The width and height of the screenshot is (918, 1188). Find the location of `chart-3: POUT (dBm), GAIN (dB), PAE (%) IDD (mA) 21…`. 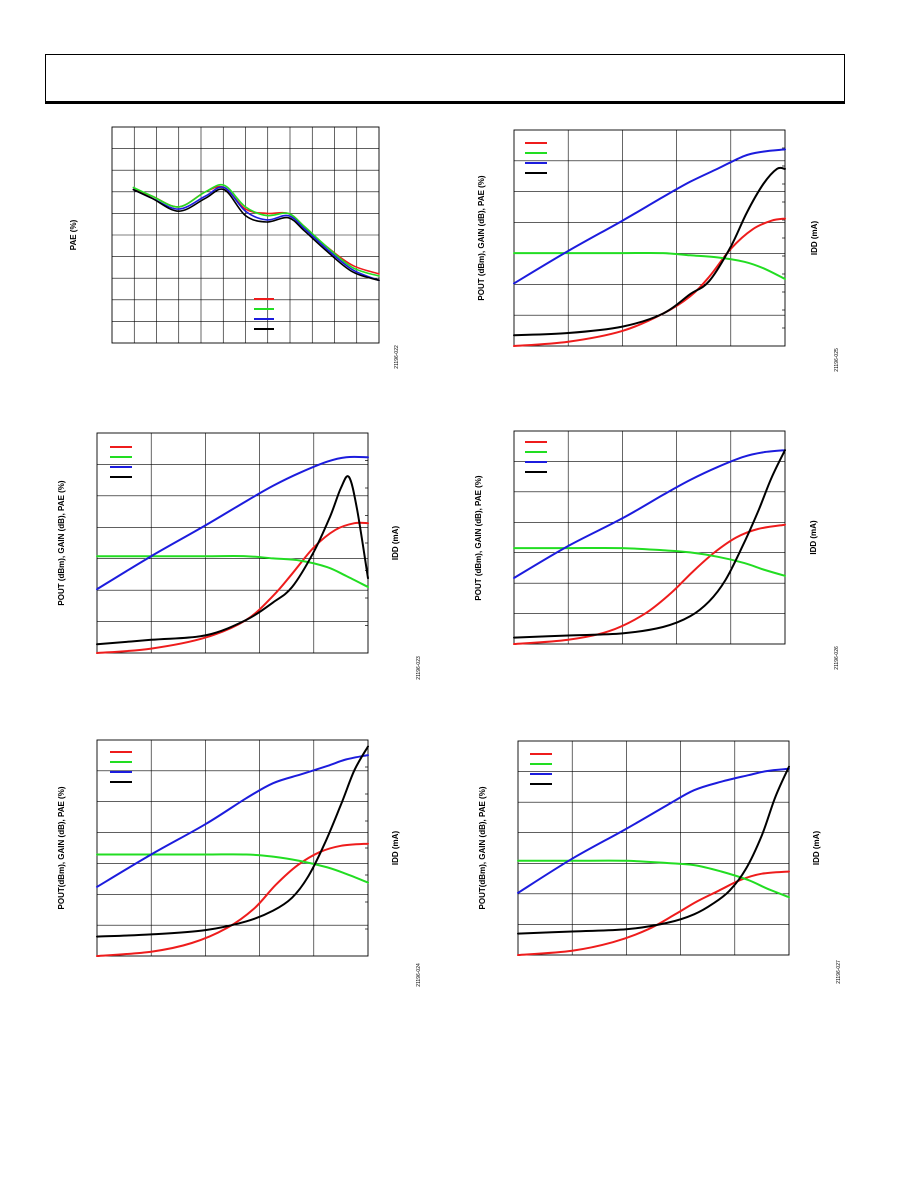

chart-3: POUT (dBm), GAIN (dB), PAE (%) IDD (mA) 21… is located at coordinates (239, 556).